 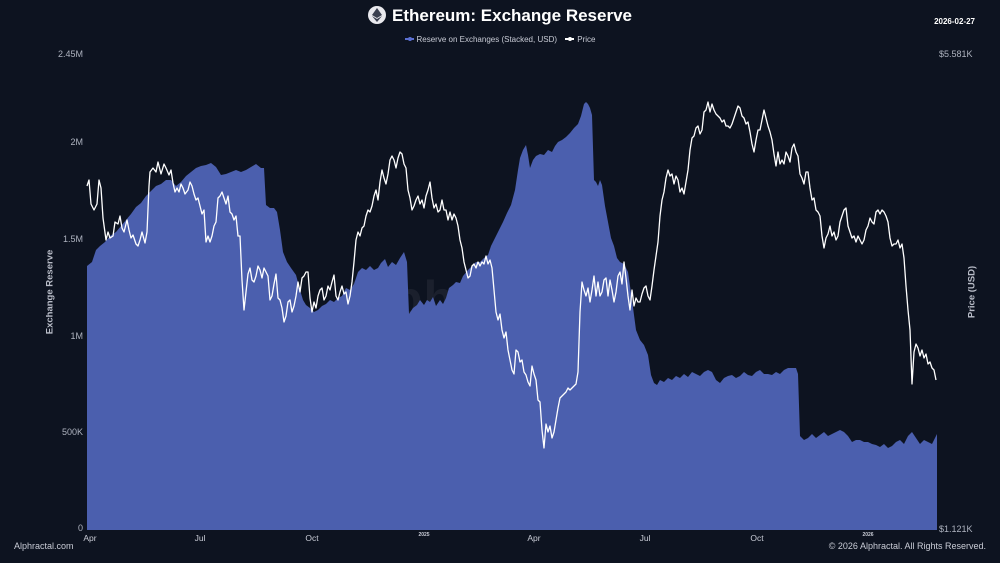 What do you see at coordinates (512, 15) in the screenshot?
I see `title-text: Ethereum: Exchange Reserve` at bounding box center [512, 15].